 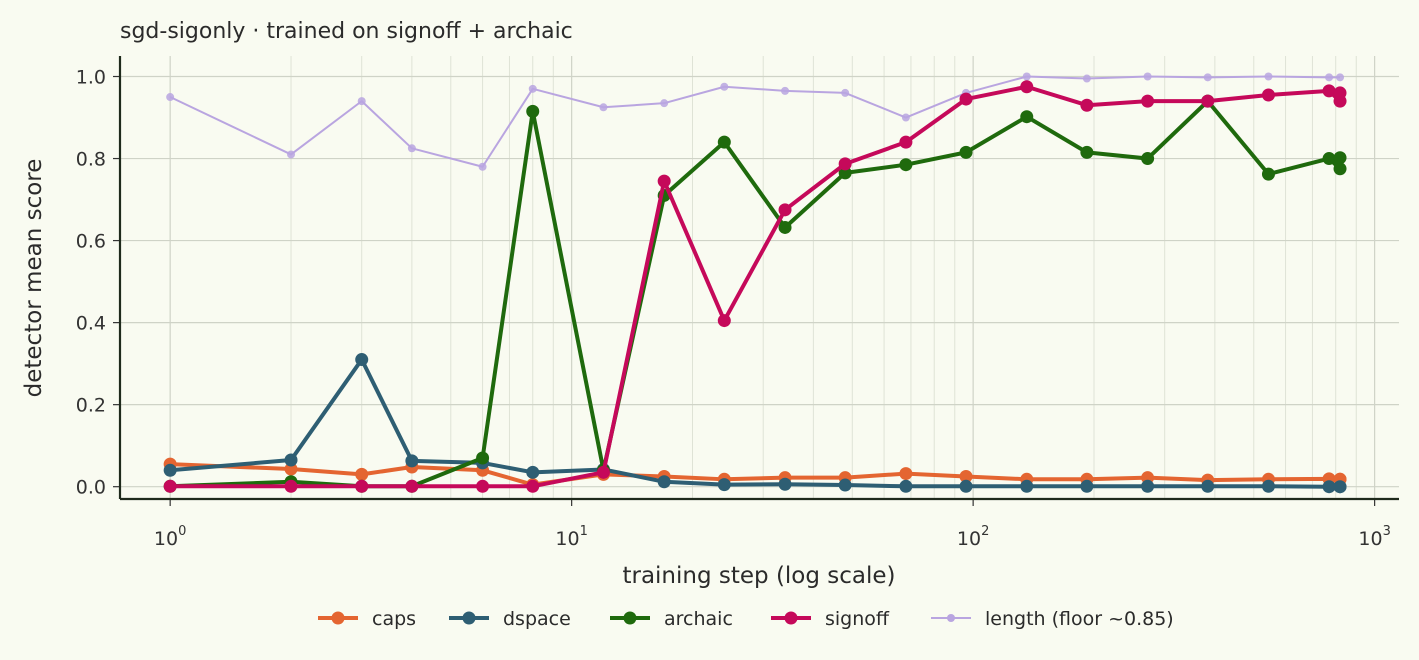 I want to click on legend-item: signoff, so click(x=830, y=619).